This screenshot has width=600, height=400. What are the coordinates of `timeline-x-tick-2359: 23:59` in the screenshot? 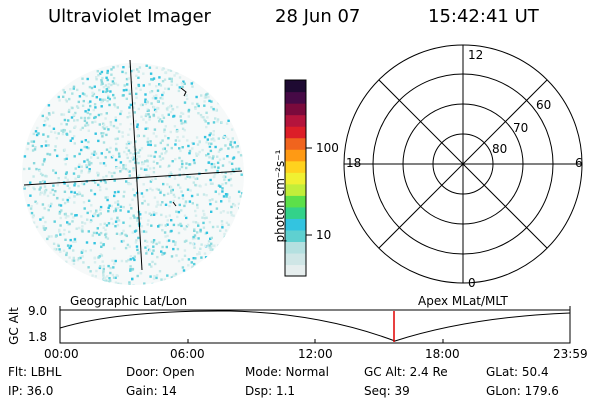 It's located at (570, 354).